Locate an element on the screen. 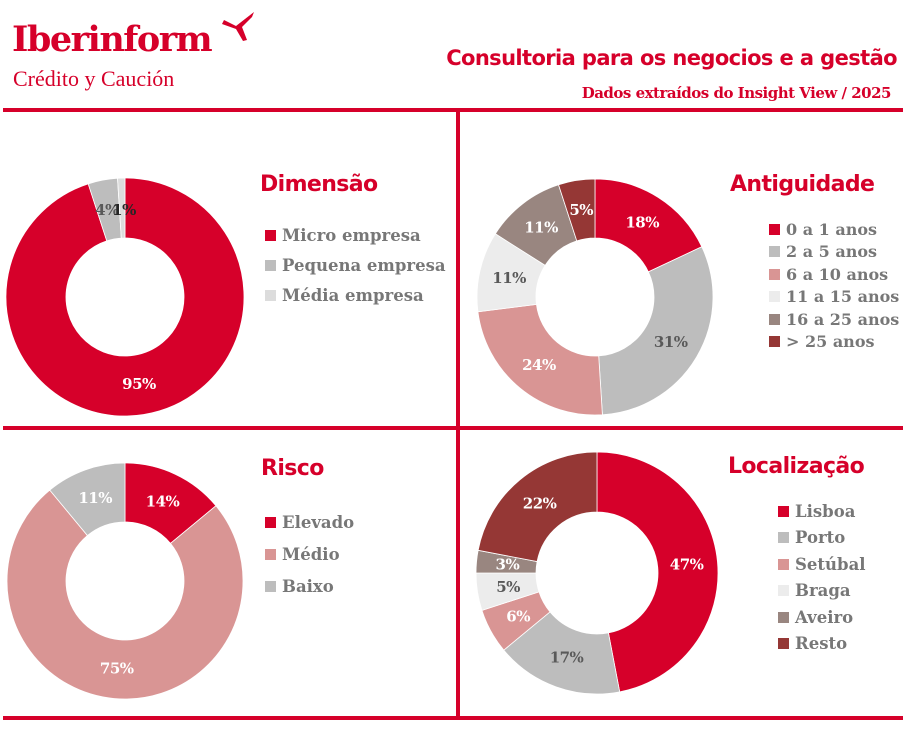  legend-item: 0 a 1 anos is located at coordinates (834, 229).